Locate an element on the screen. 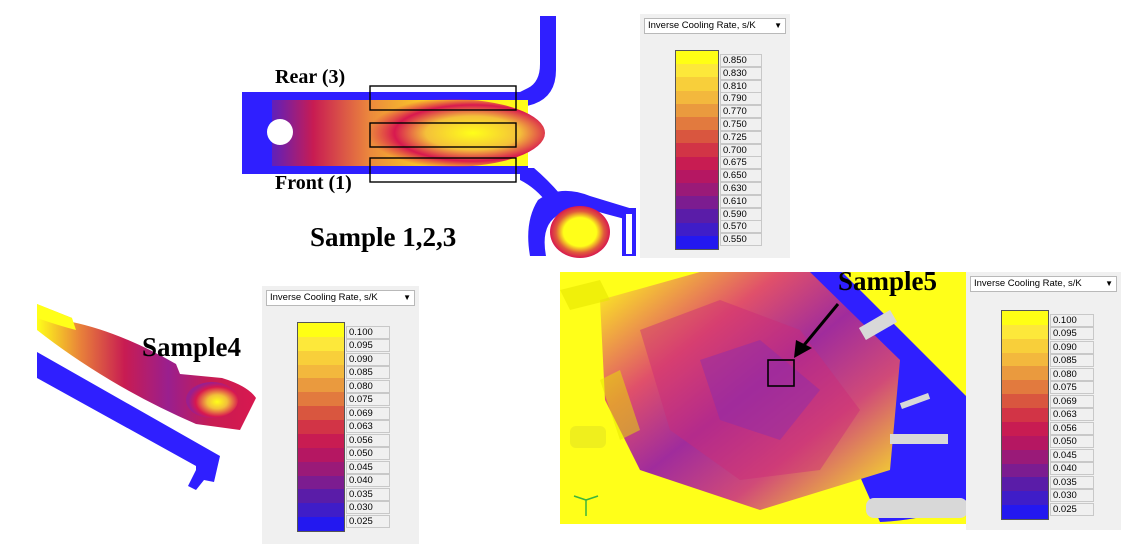 The image size is (1138, 555). legend-value: 0.550 is located at coordinates (741, 240).